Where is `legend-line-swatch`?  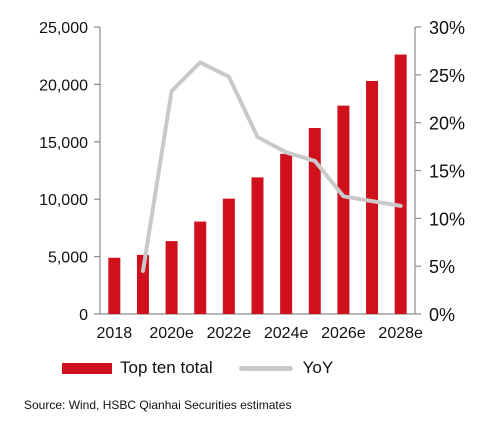 legend-line-swatch is located at coordinates (265, 368).